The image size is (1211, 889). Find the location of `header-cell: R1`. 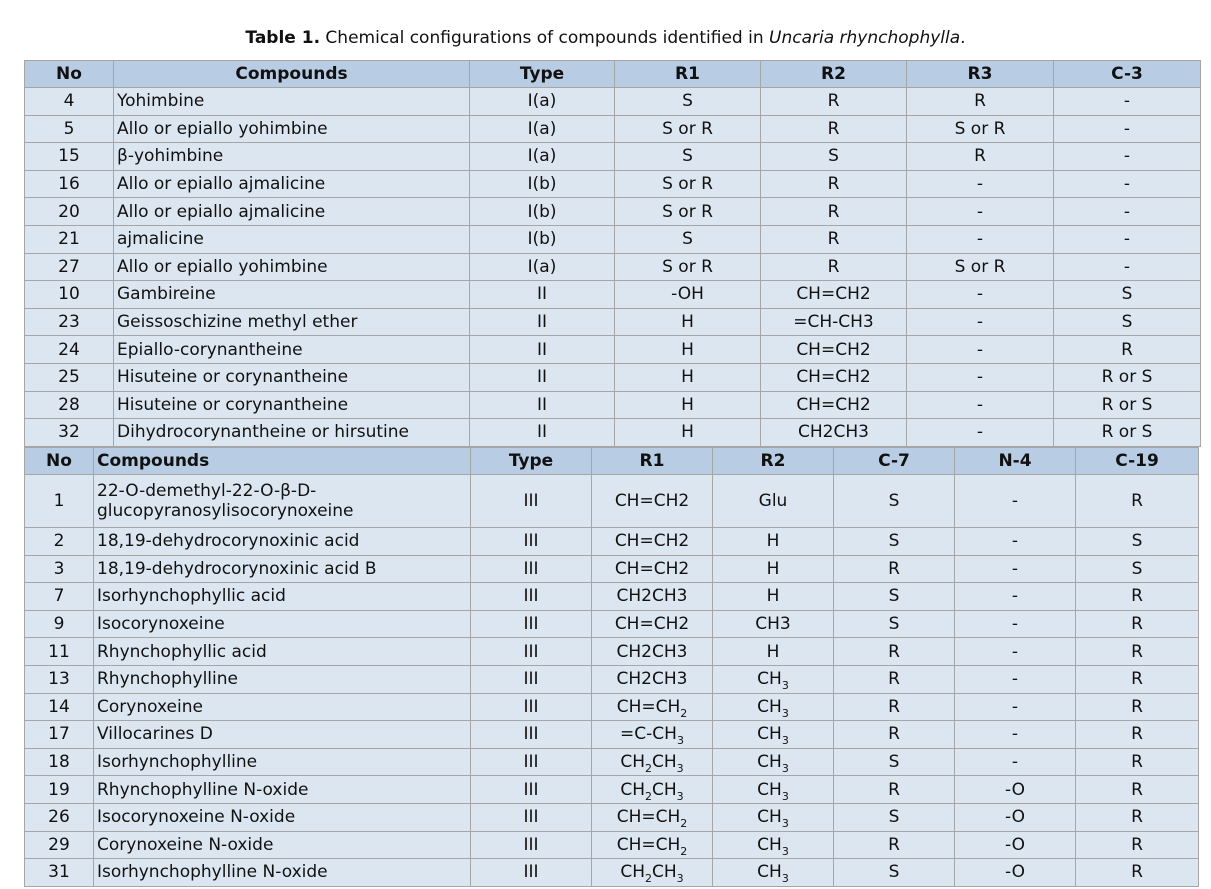

header-cell: R1 is located at coordinates (652, 461).